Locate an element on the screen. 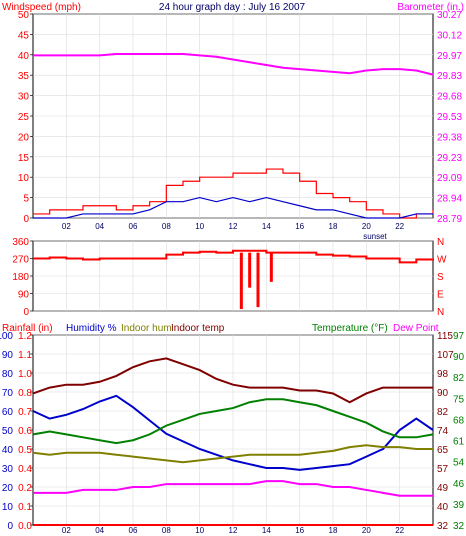  p3-temp-b-tick-label-4: 61 is located at coordinates (459, 442).